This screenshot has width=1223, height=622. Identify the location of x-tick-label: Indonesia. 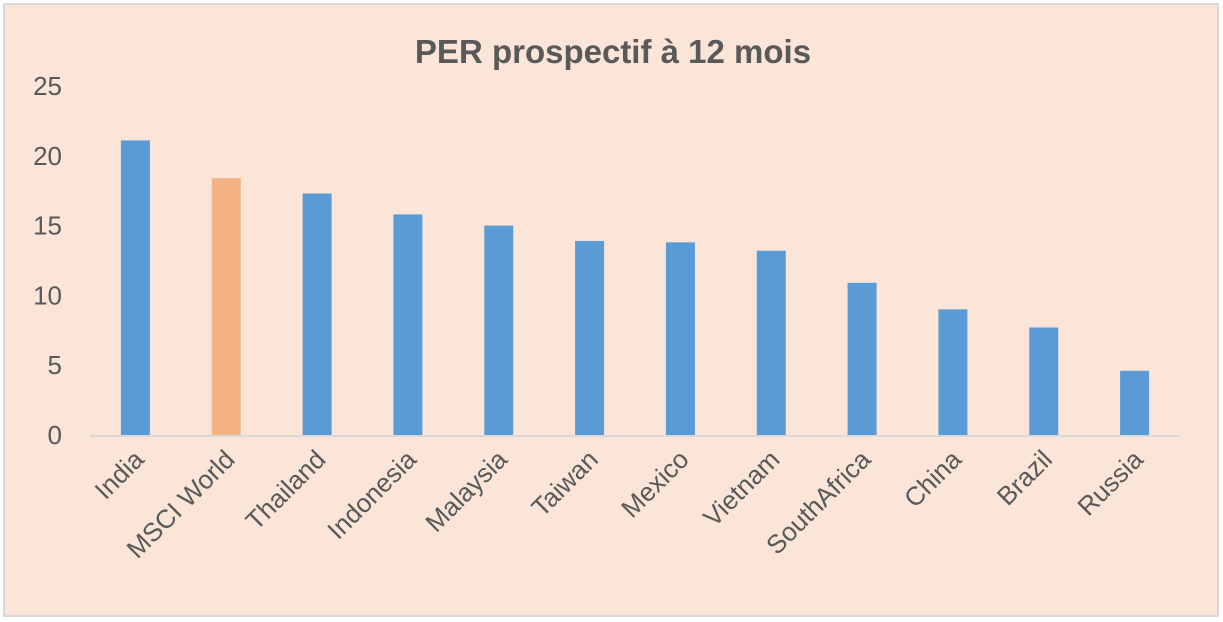
(371, 494).